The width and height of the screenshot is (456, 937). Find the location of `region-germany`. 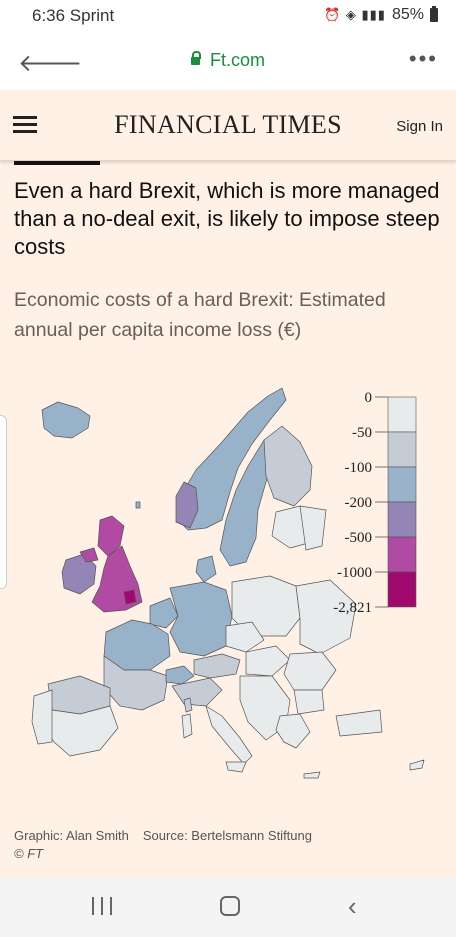

region-germany is located at coordinates (201, 619).